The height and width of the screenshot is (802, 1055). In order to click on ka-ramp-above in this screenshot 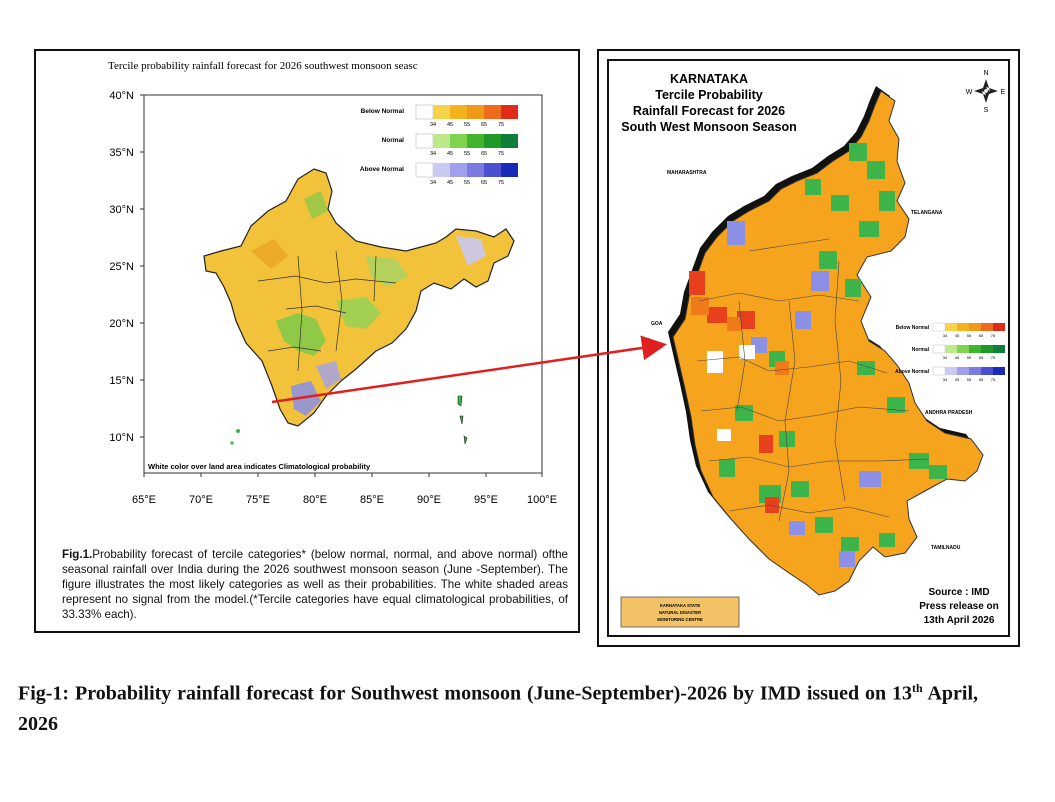, I will do `click(968, 371)`.